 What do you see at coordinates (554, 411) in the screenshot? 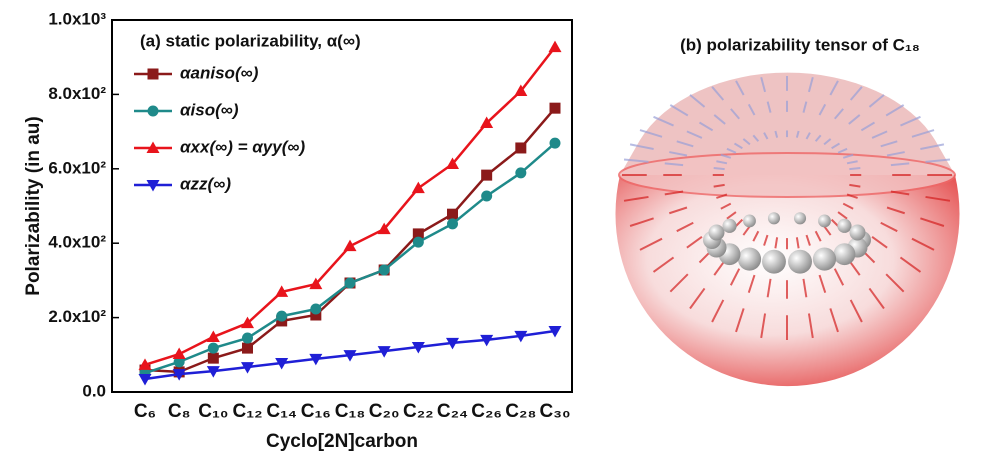
I see `x-tick-label: C₃₀` at bounding box center [554, 411].